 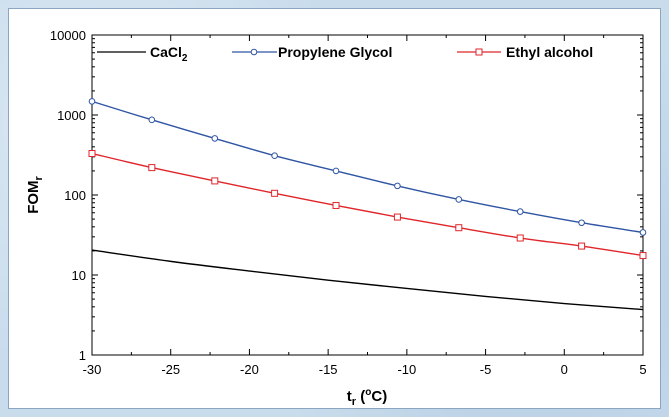 I want to click on y-tick-label: 10, so click(x=79, y=275).